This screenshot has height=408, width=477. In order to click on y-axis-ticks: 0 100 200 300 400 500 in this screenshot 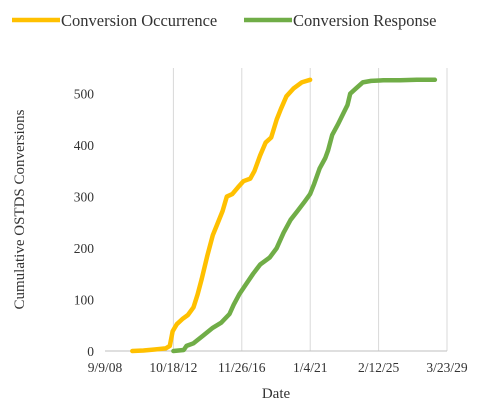, I will do `click(84, 223)`.